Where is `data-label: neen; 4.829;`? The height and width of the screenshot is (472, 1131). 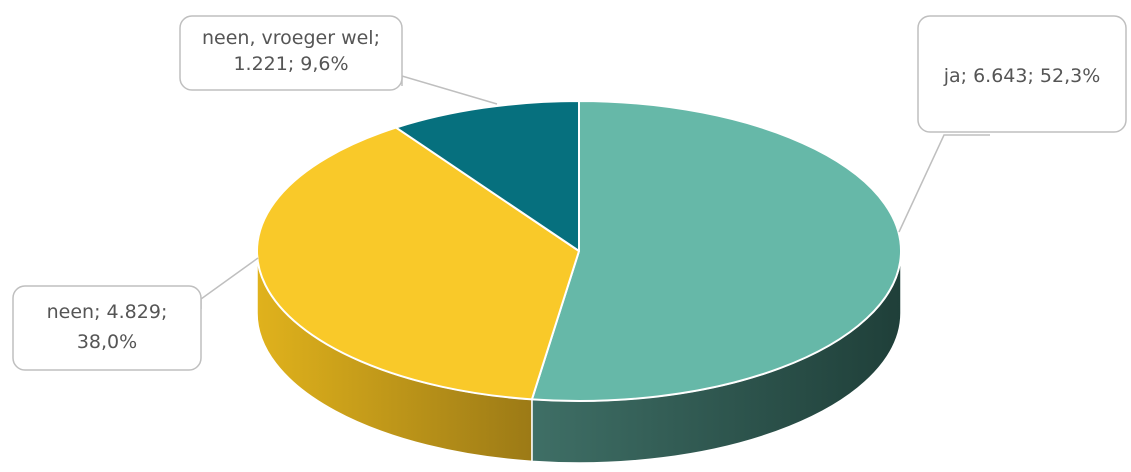 data-label: neen; 4.829; is located at coordinates (107, 312).